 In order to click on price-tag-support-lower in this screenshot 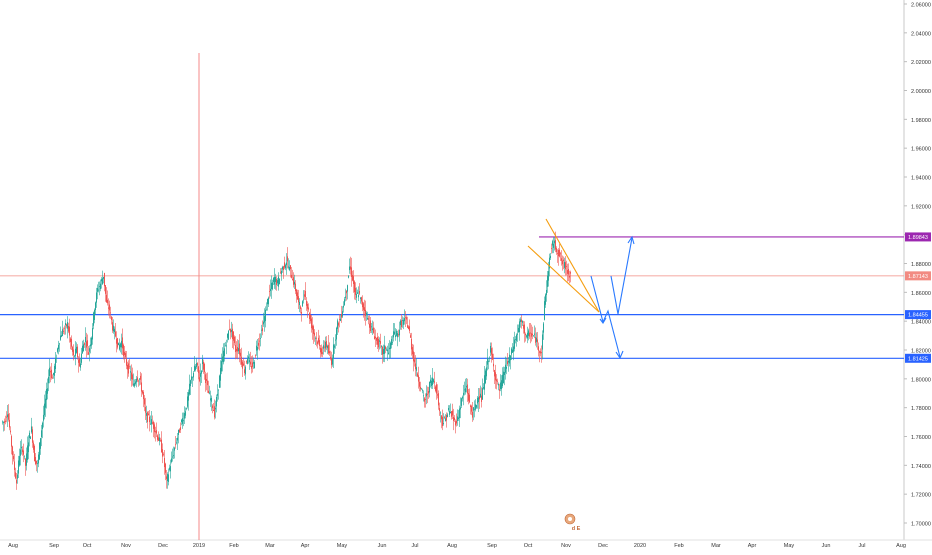, I will do `click(918, 358)`.